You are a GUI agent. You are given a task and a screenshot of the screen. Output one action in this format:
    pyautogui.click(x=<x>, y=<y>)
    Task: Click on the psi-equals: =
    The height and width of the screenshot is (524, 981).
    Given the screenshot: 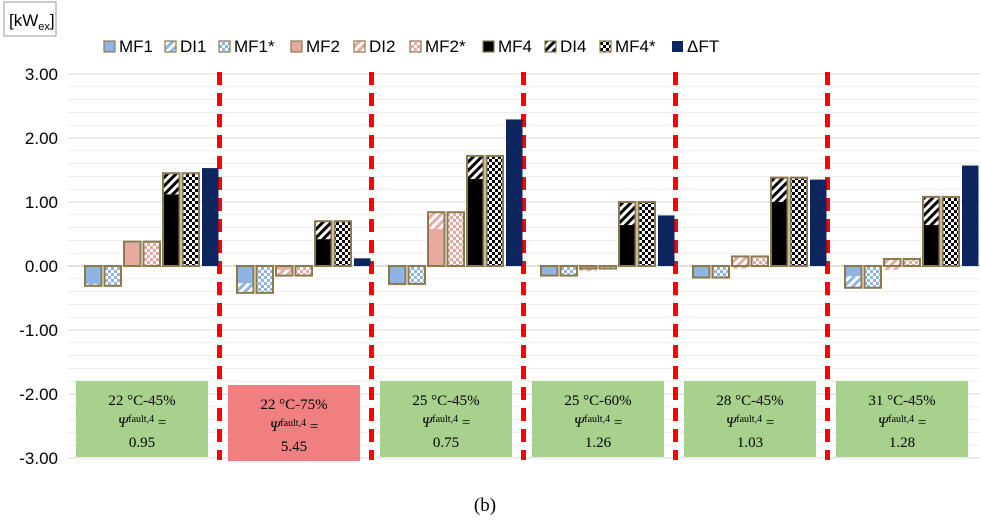 What is the action you would take?
    pyautogui.click(x=768, y=423)
    